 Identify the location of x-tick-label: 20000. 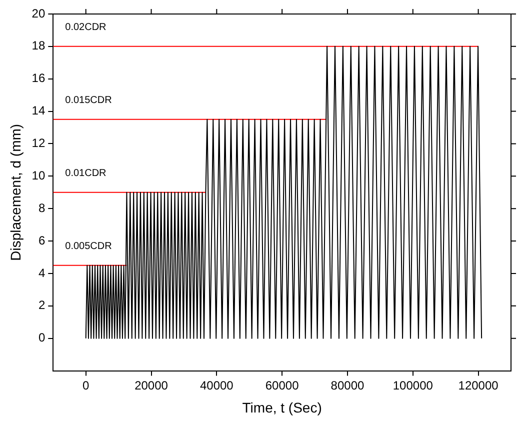
(151, 385).